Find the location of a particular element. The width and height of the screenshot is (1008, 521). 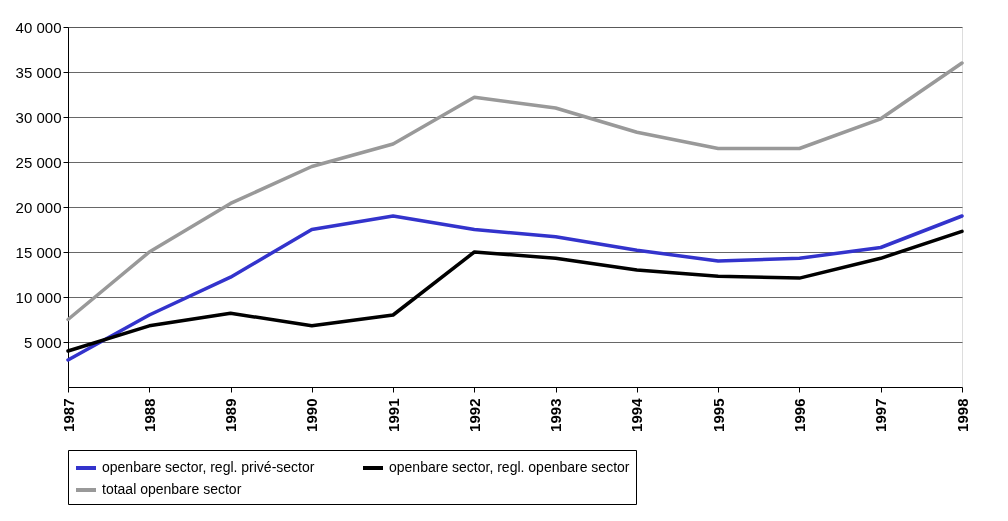

x-tick-label: 1995 is located at coordinates (718, 415).